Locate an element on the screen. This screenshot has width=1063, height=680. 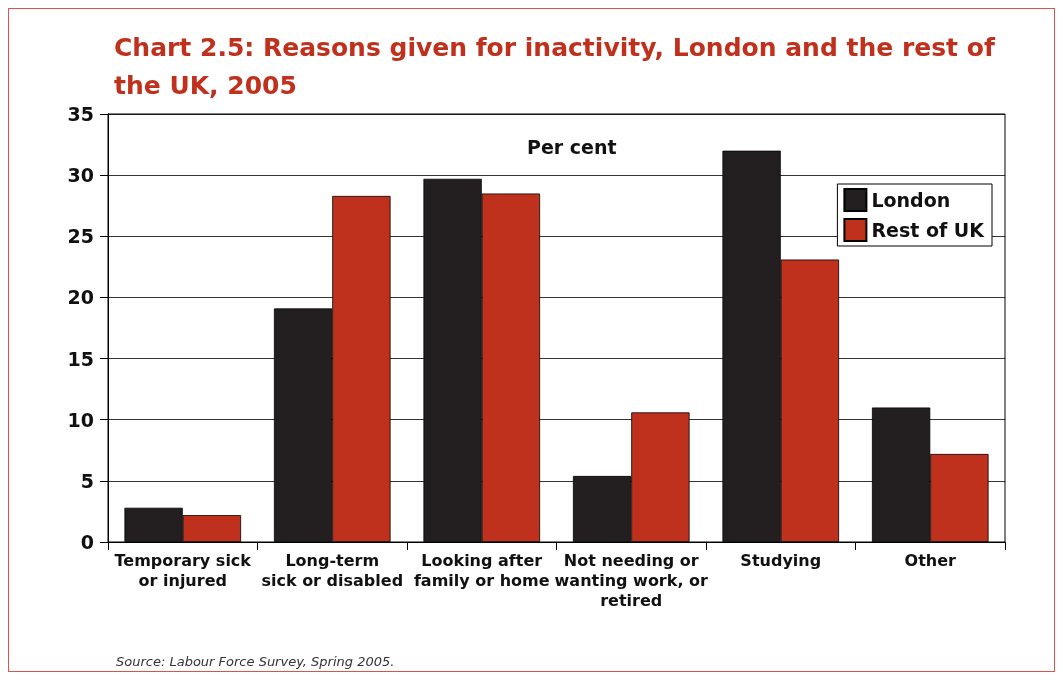
chart-title: Chart 2.5: Reasons given for inactivity, London and the rest of the UK, 2005 is located at coordinates (555, 66).